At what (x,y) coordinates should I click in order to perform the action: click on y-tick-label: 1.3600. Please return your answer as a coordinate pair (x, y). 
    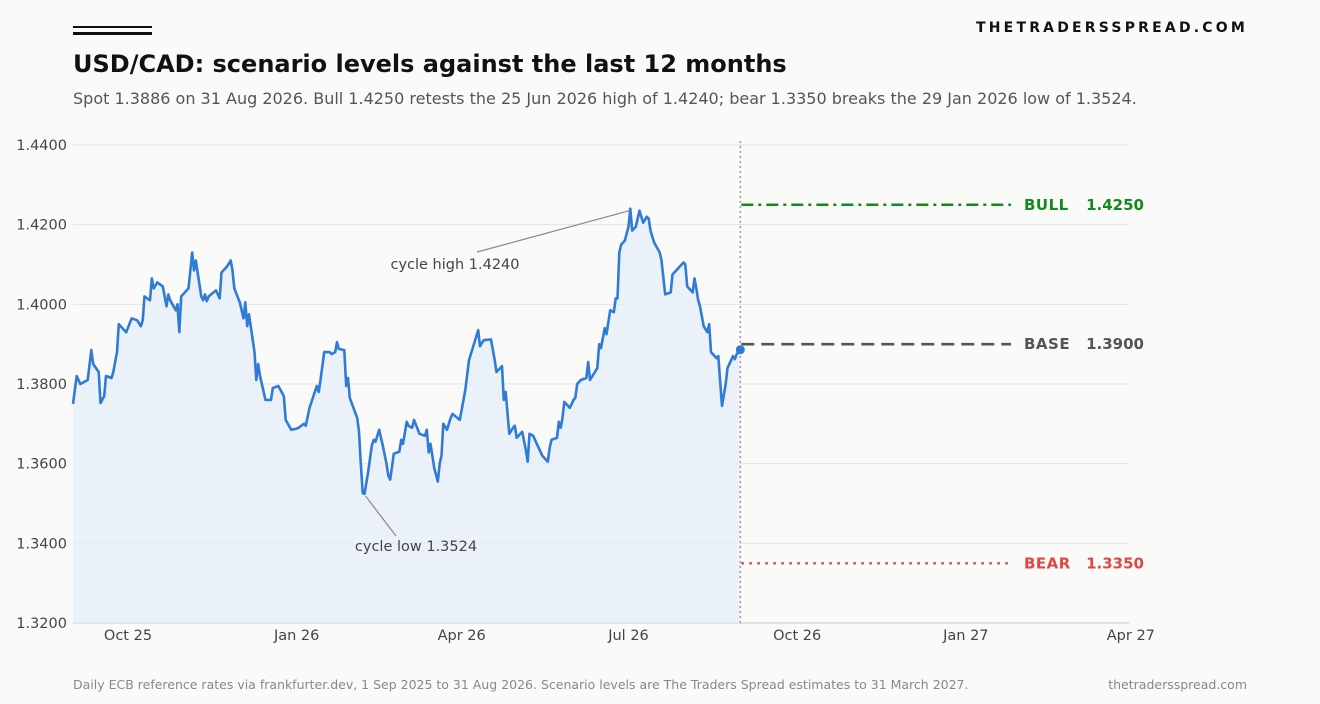
    Looking at the image, I should click on (41, 465).